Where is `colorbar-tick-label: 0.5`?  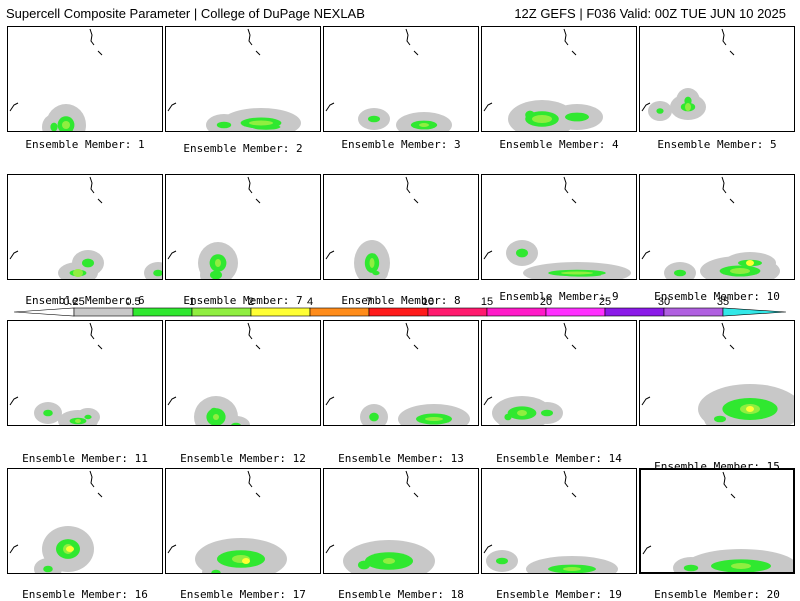
colorbar-tick-label: 0.5 is located at coordinates (133, 302).